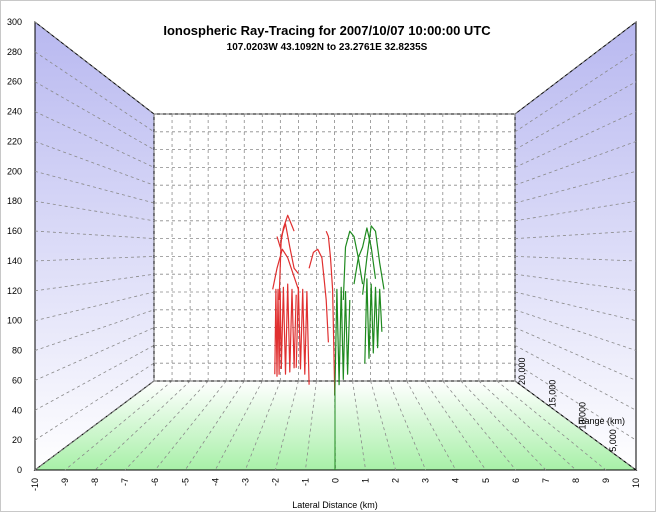 The width and height of the screenshot is (656, 512). Describe the element at coordinates (65, 482) in the screenshot. I see `x-tick-label: -9` at that location.